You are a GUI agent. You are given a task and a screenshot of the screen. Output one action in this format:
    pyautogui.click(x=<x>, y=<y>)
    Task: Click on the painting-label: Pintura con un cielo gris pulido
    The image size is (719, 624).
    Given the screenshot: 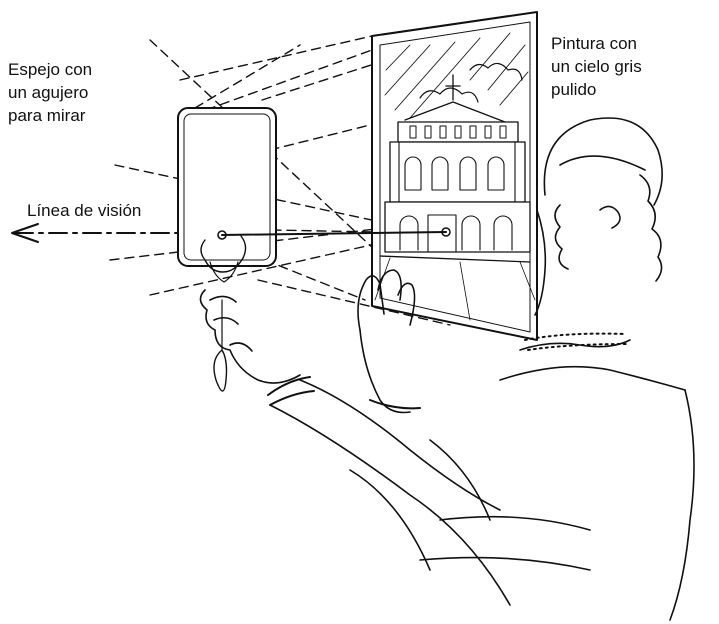 What is the action you would take?
    pyautogui.click(x=596, y=66)
    